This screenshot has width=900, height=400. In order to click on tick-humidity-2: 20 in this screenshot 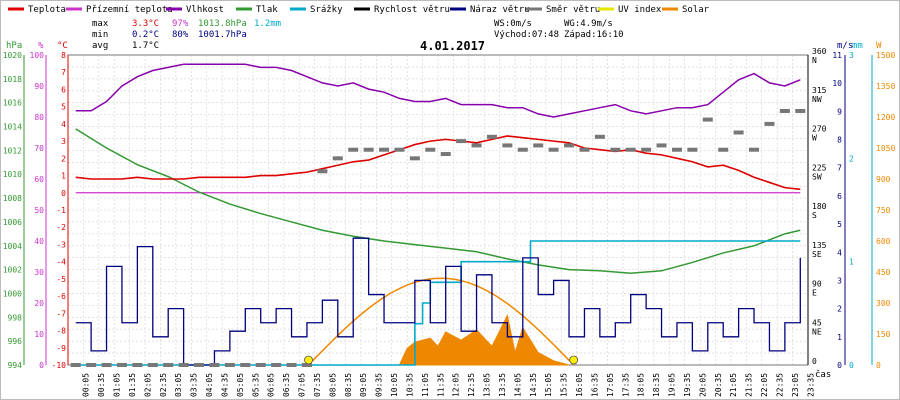, I will do `click(39, 303)`.